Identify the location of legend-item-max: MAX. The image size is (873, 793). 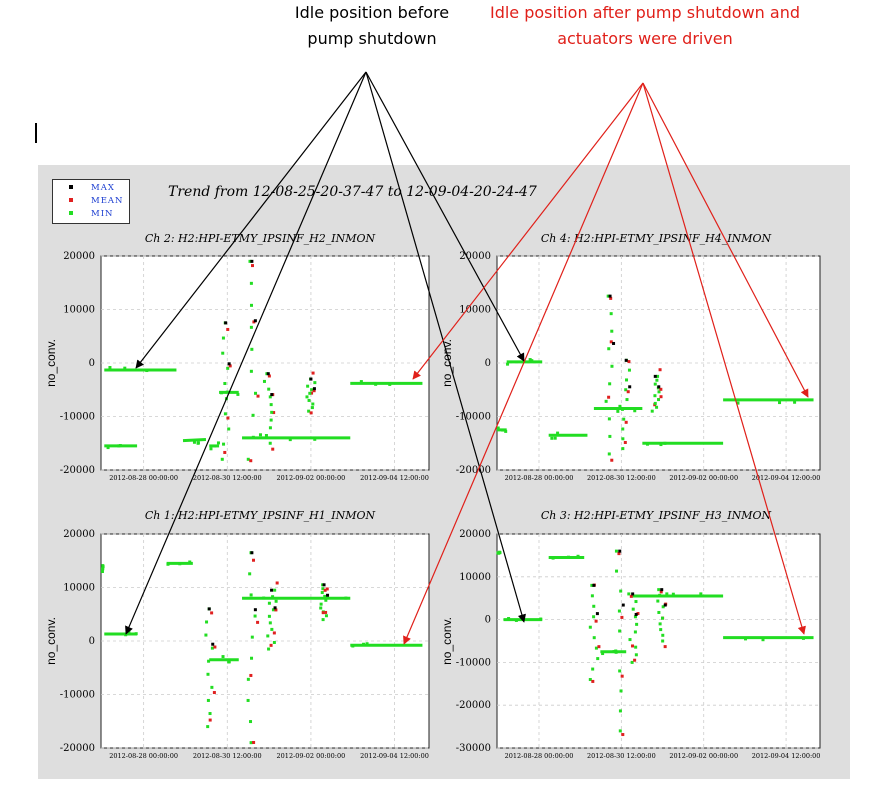
(94, 188).